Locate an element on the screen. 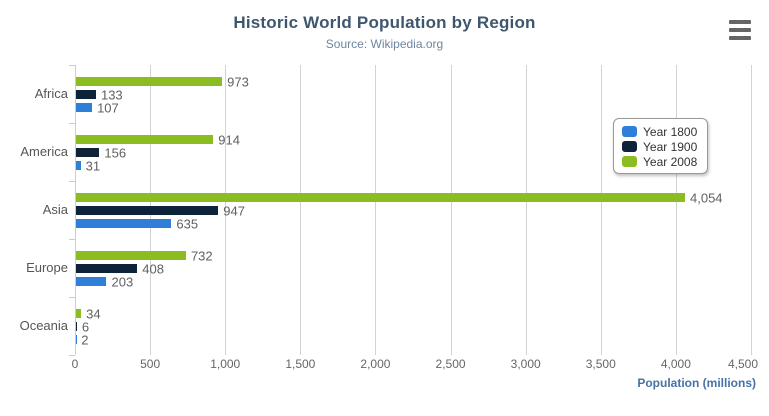 This screenshot has width=769, height=416. legend: Year 1800 Year 1900 Year 2008 is located at coordinates (661, 146).